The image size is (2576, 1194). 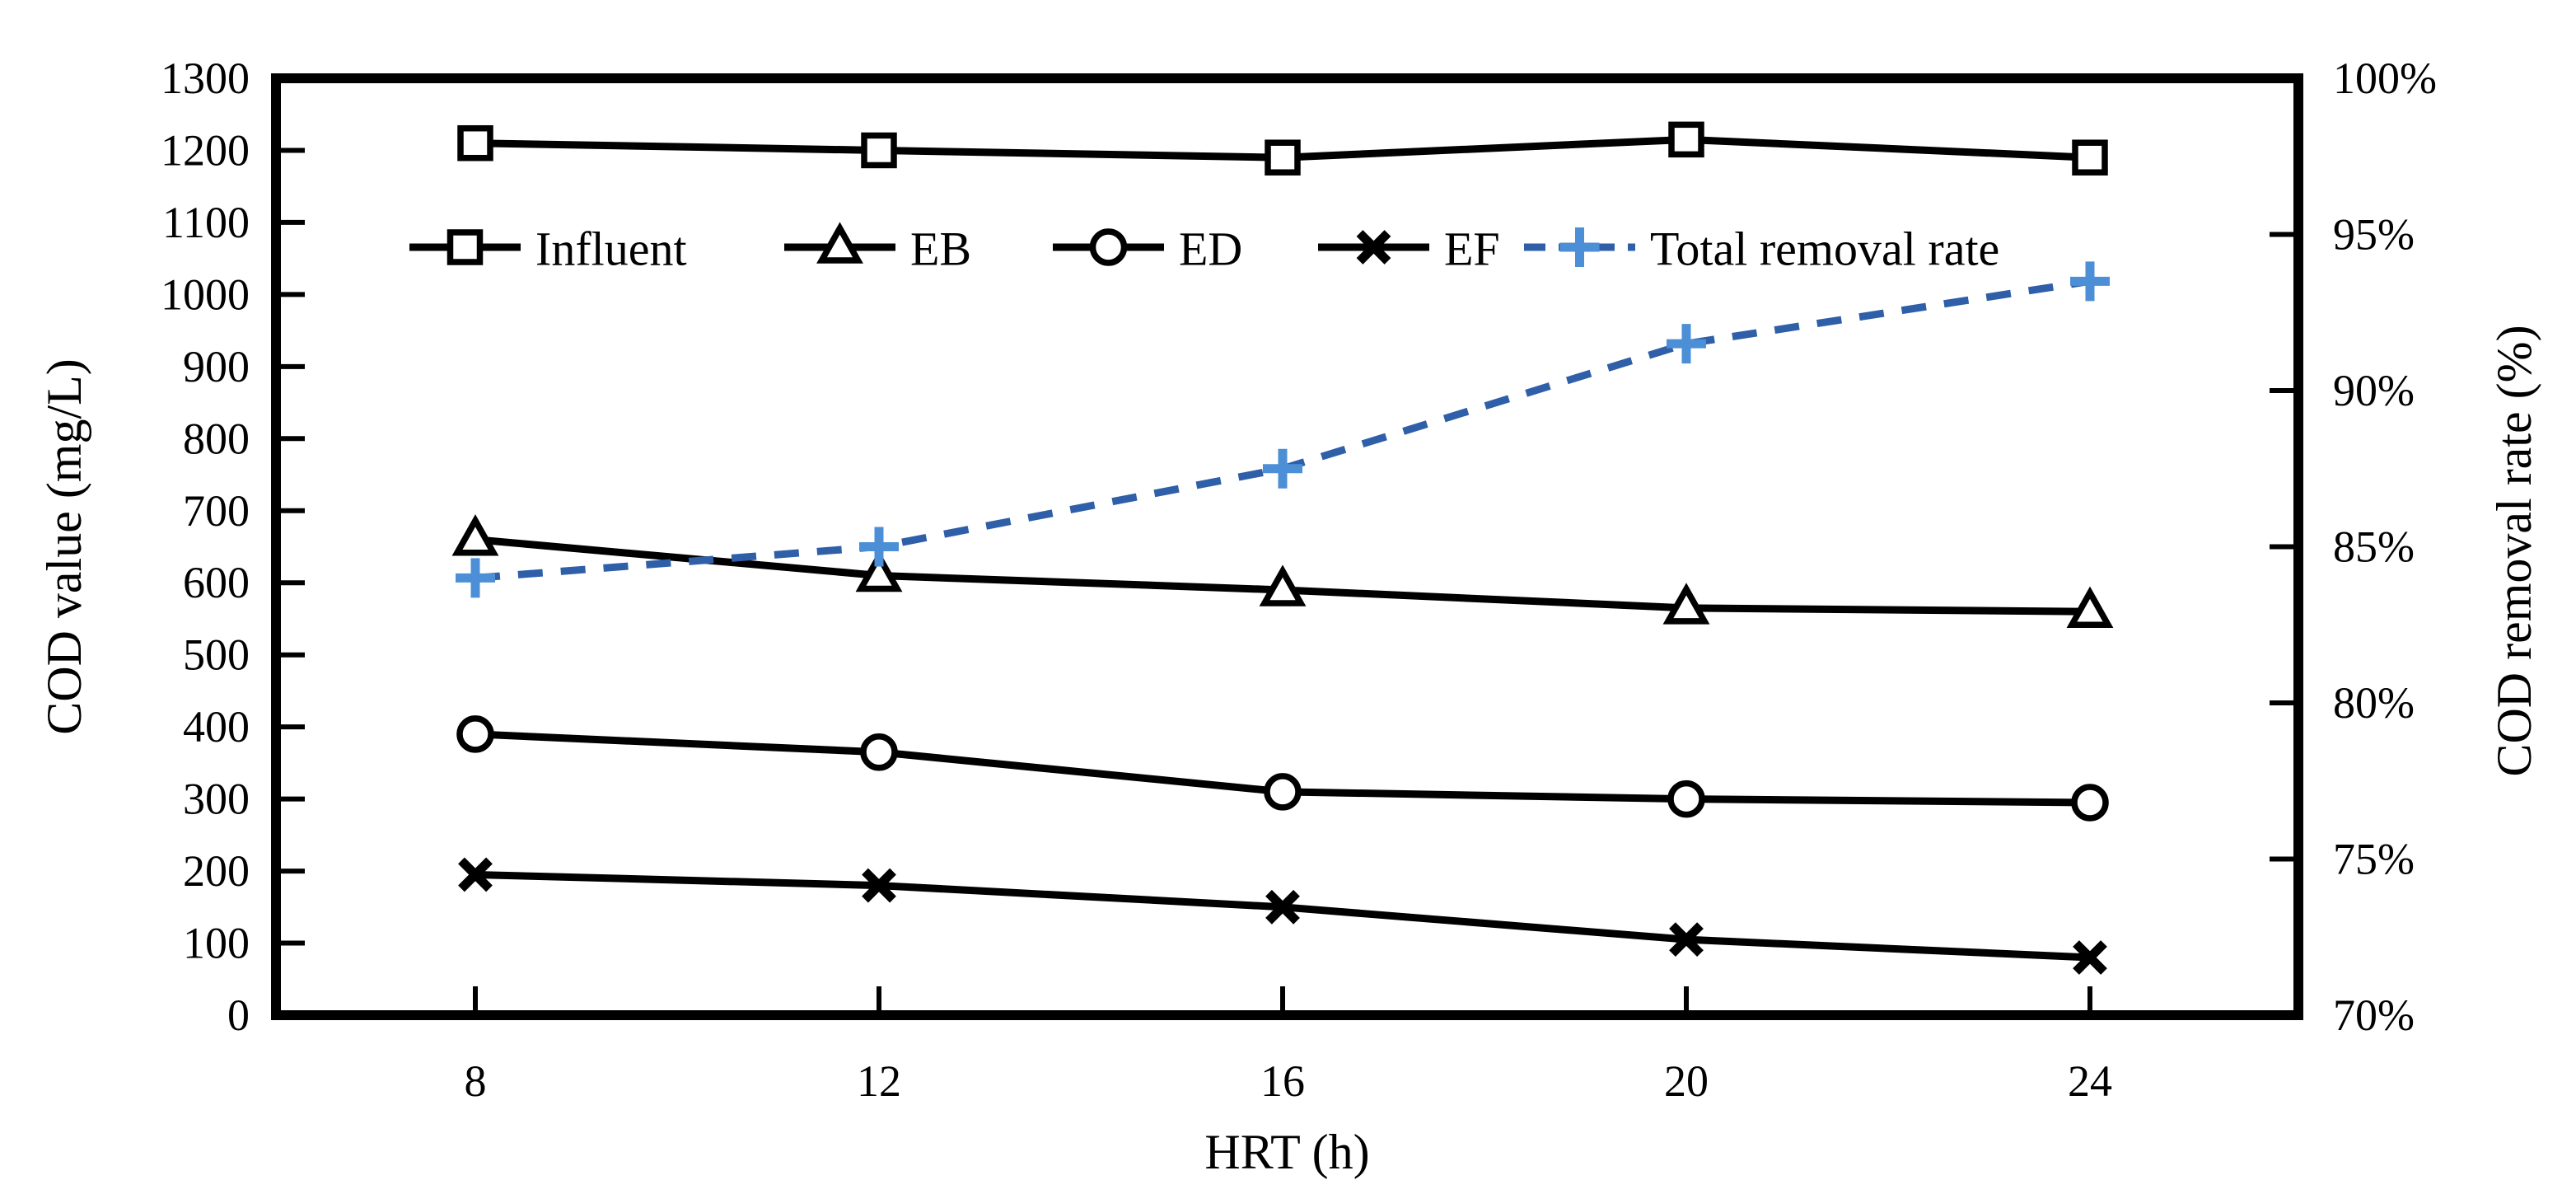 What do you see at coordinates (205, 294) in the screenshot?
I see `y-left-tick-label: 1000` at bounding box center [205, 294].